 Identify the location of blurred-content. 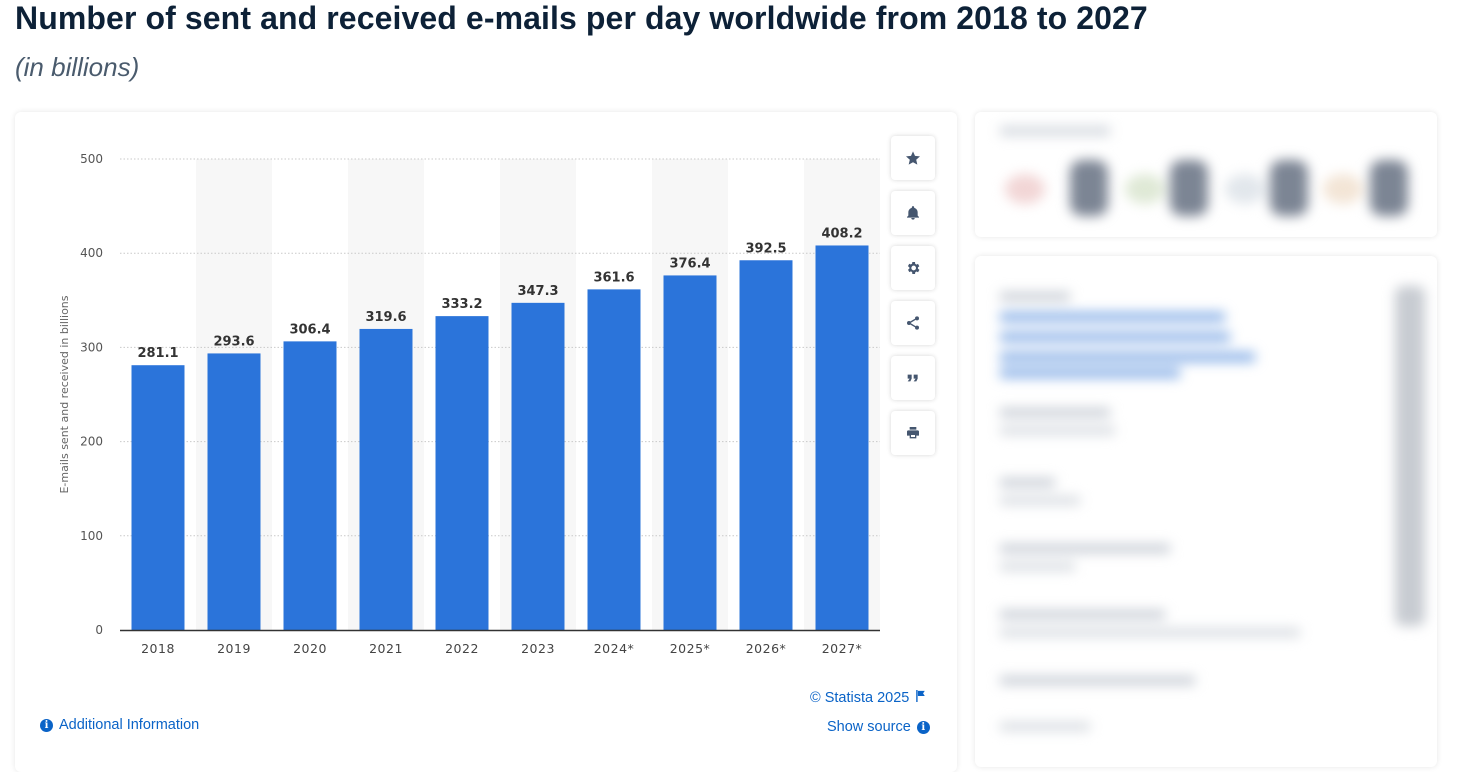
(1206, 174).